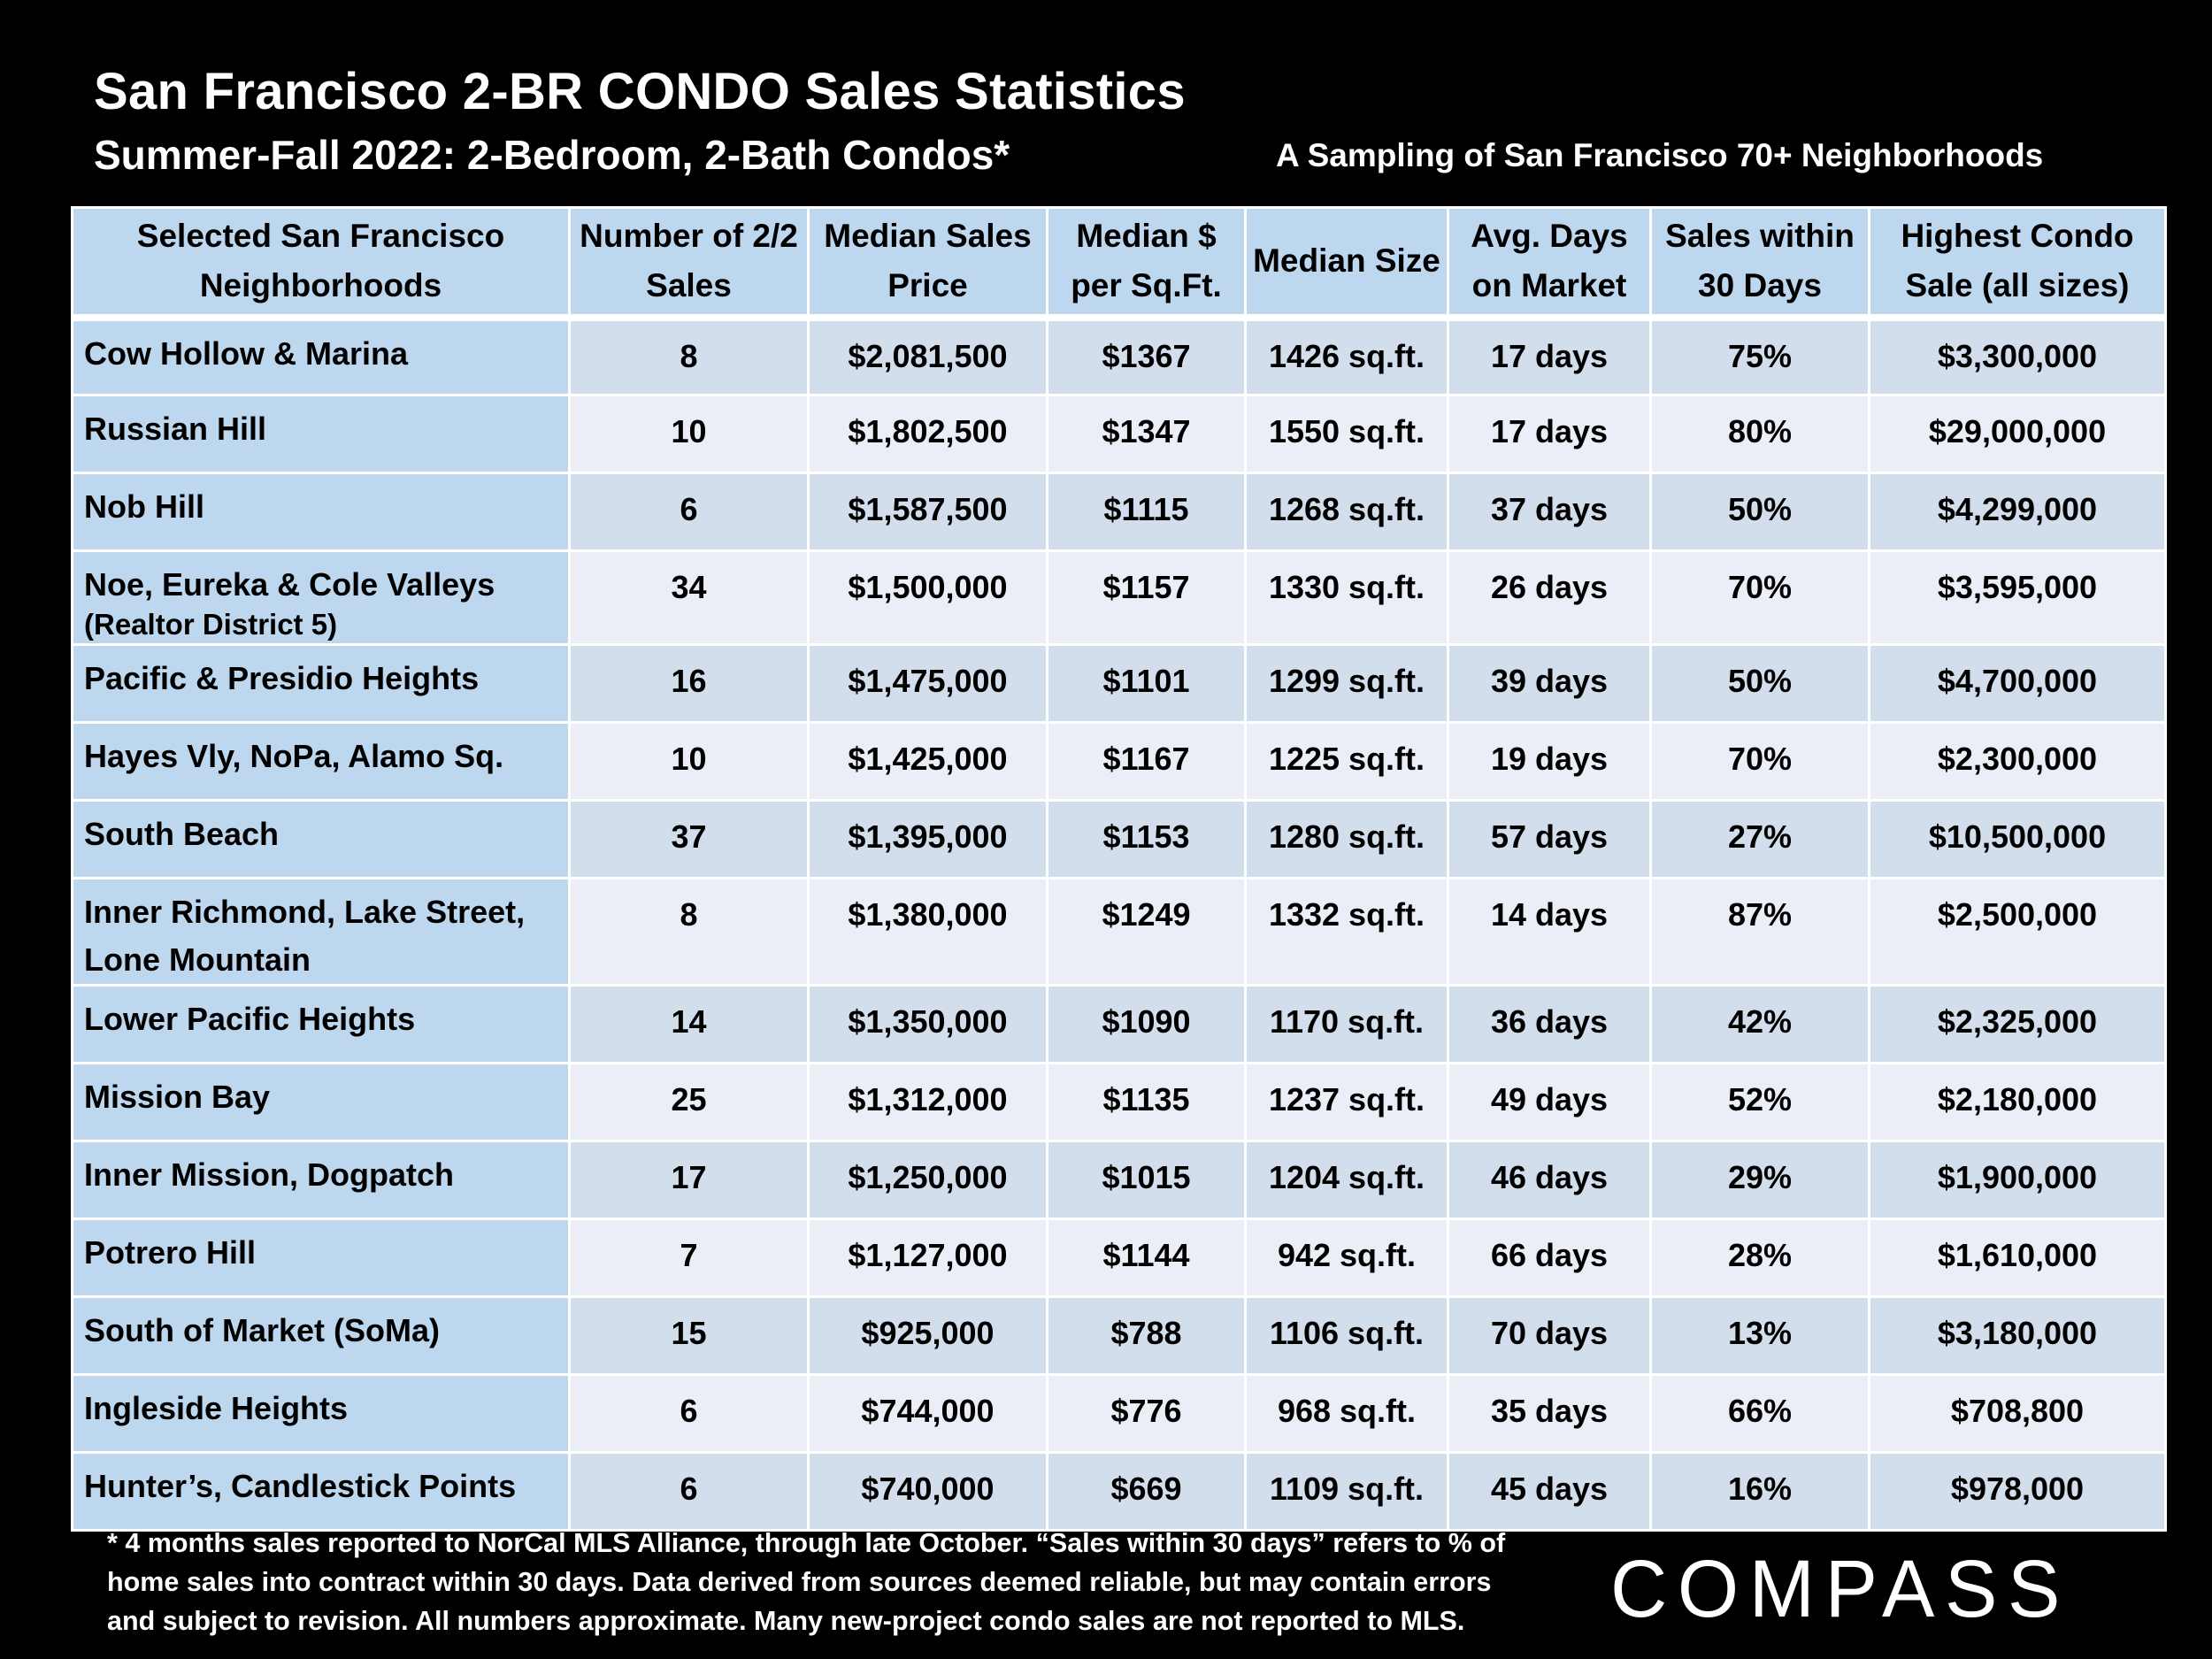 The width and height of the screenshot is (2212, 1659). What do you see at coordinates (689, 683) in the screenshot?
I see `sales-count-cell: 16` at bounding box center [689, 683].